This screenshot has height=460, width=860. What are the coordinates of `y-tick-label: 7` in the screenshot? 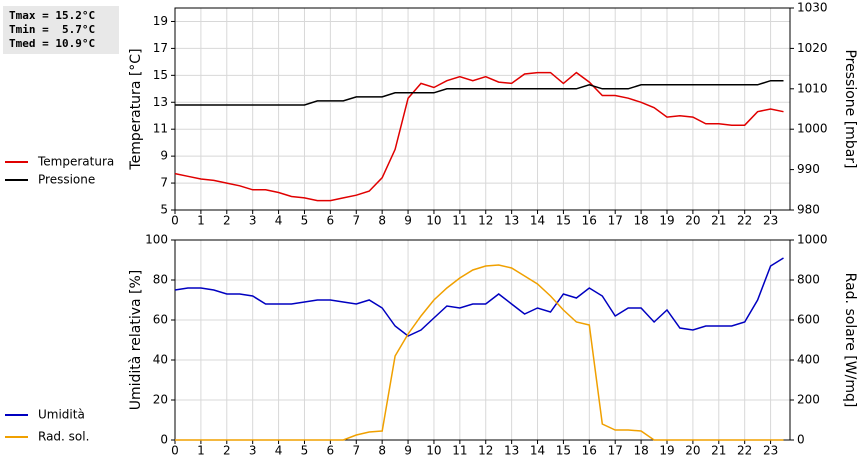 It's located at (164, 183).